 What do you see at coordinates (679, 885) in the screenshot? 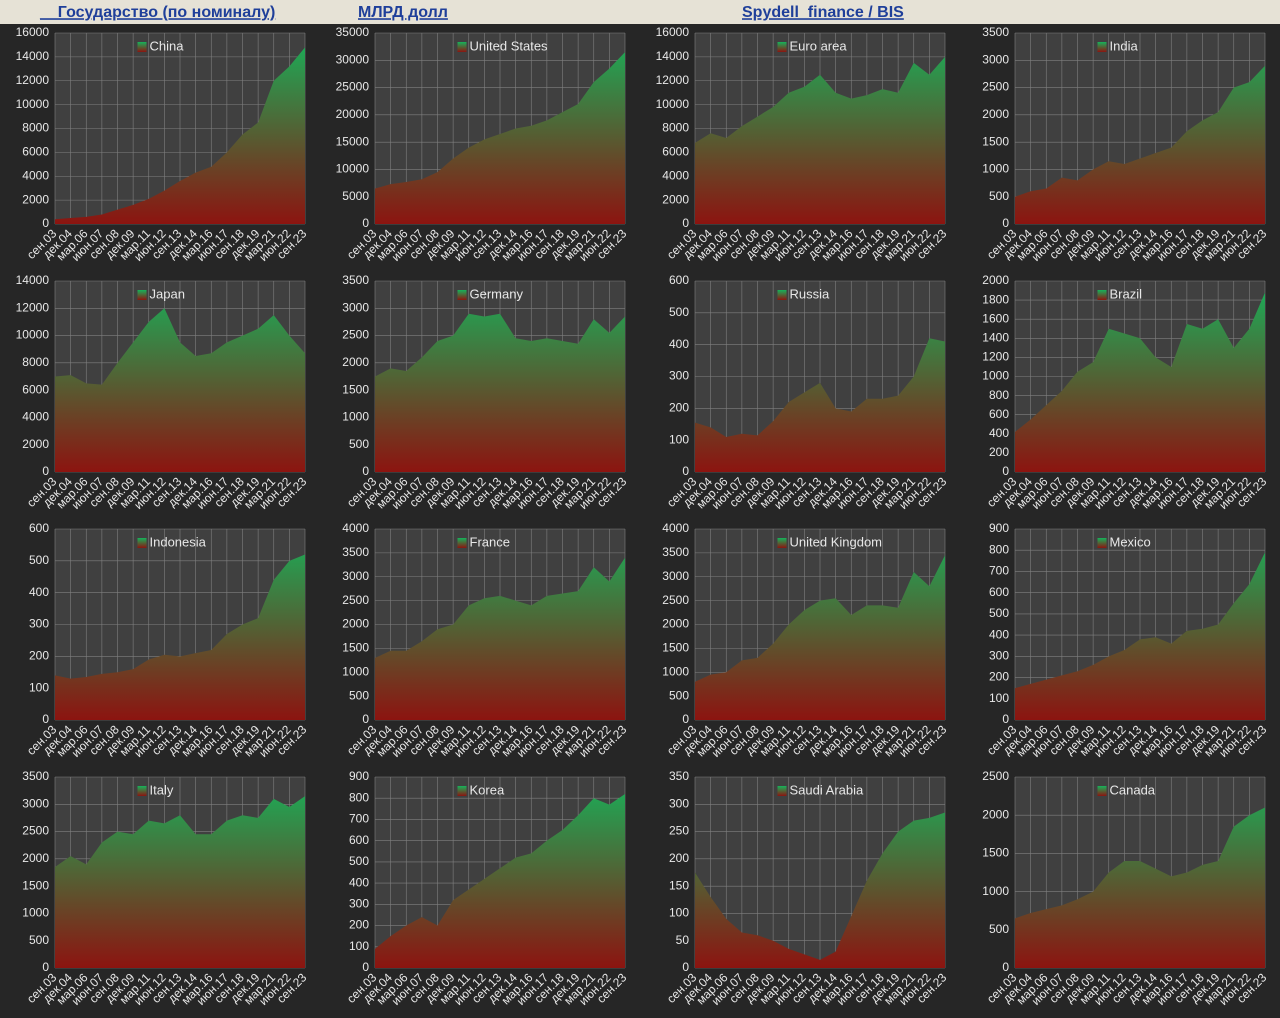
I see `y-tick-label: 150` at bounding box center [679, 885].